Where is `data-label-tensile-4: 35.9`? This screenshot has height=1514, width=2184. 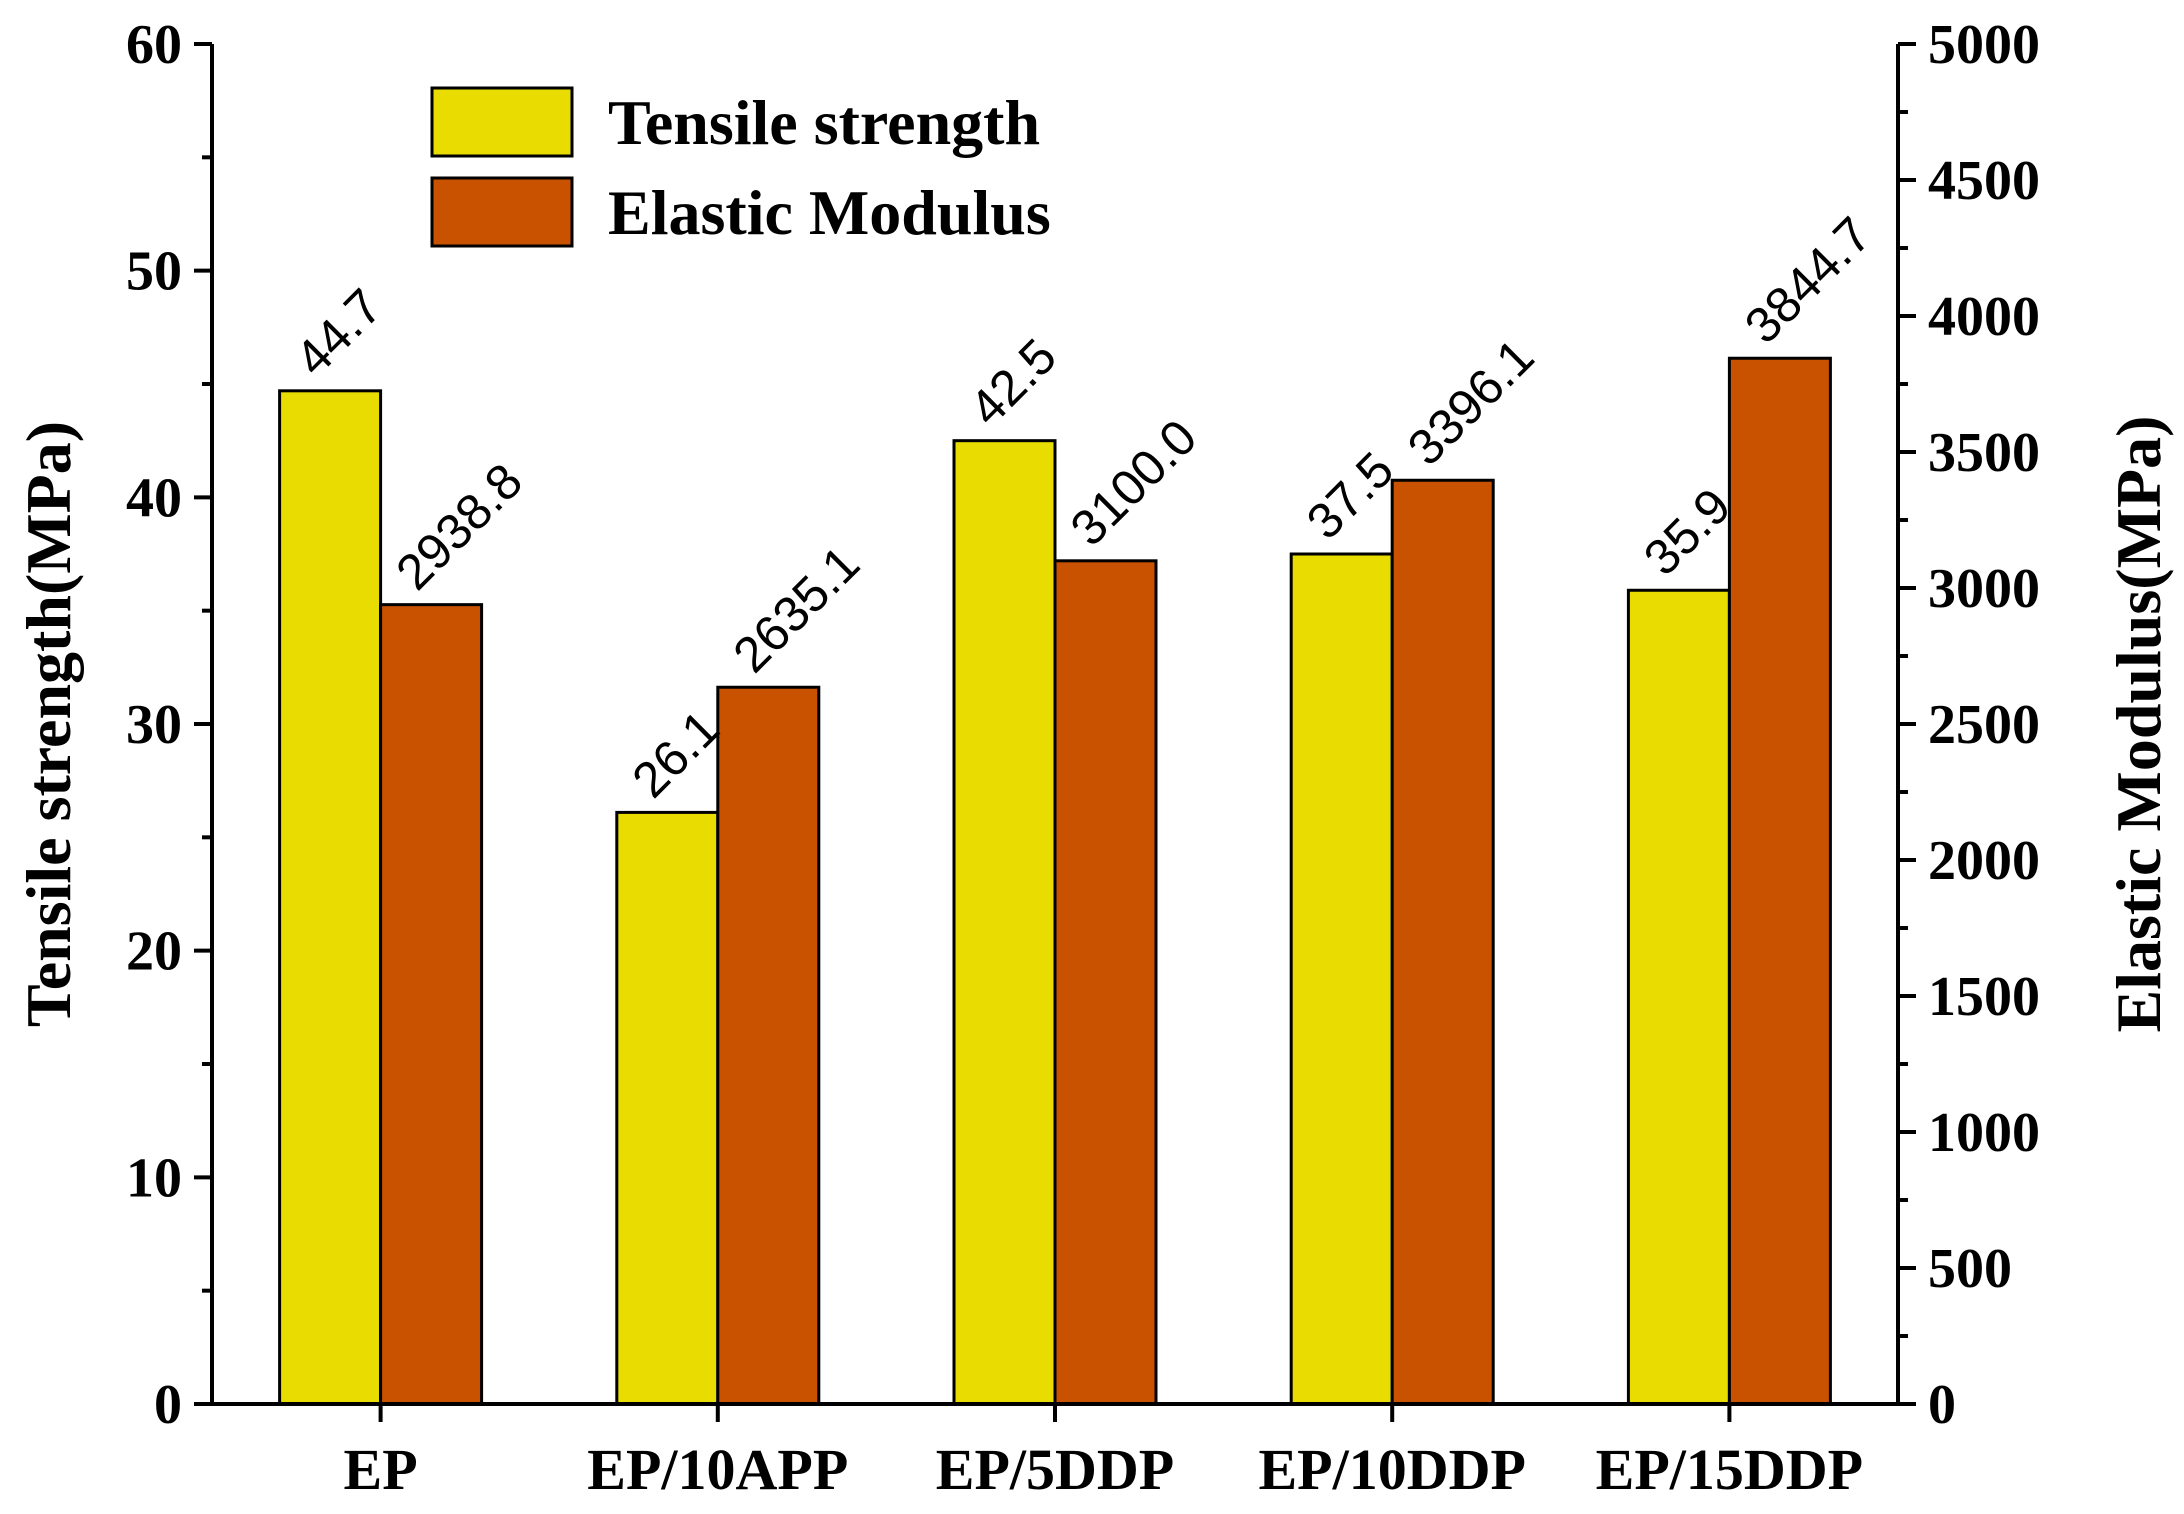 data-label-tensile-4: 35.9 is located at coordinates (1687, 532).